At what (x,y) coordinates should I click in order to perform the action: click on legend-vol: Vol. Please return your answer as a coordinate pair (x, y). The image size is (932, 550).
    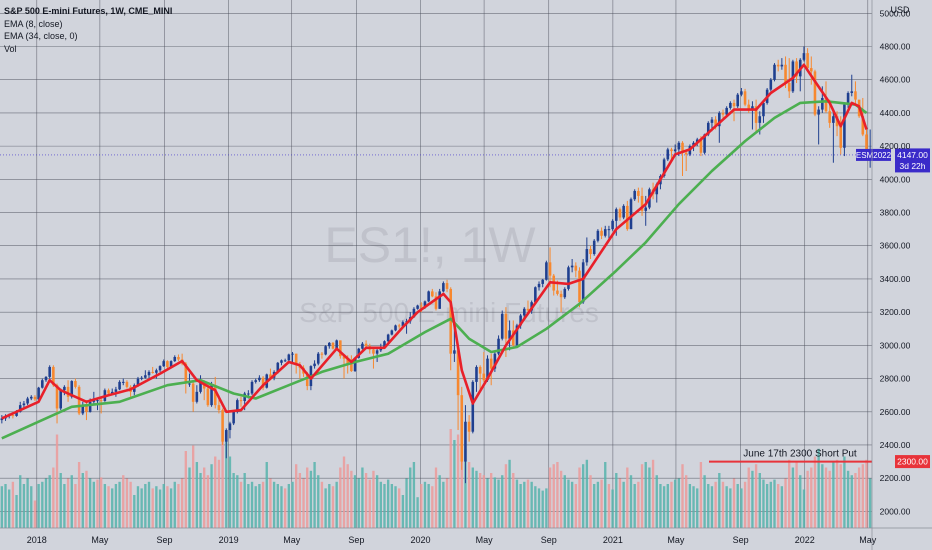
    Looking at the image, I should click on (10, 48).